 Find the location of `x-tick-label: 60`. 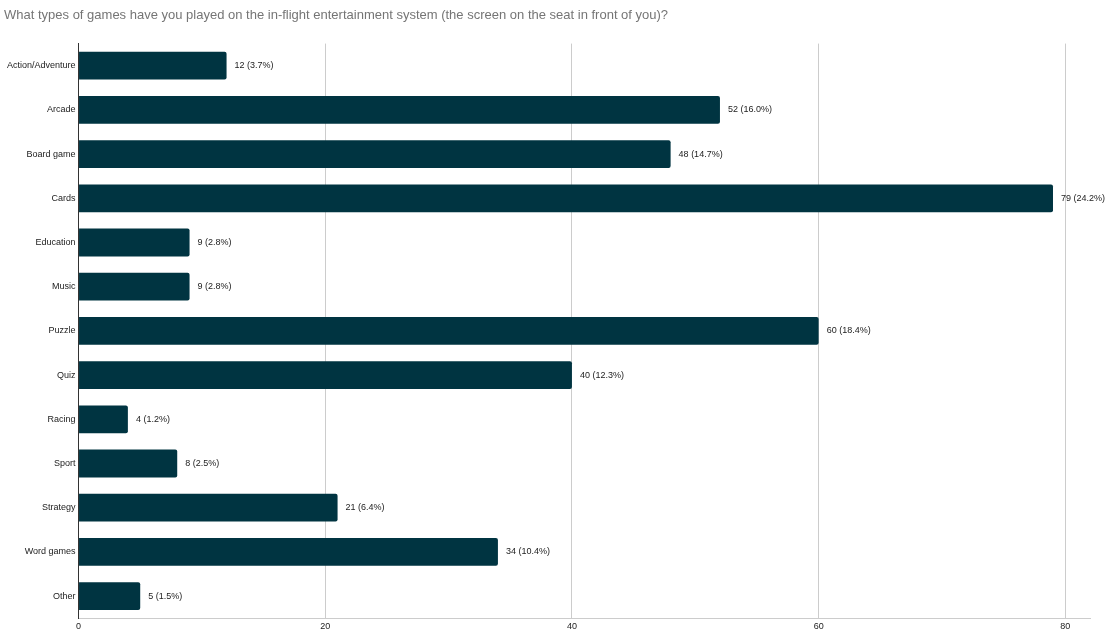

x-tick-label: 60 is located at coordinates (818, 626).